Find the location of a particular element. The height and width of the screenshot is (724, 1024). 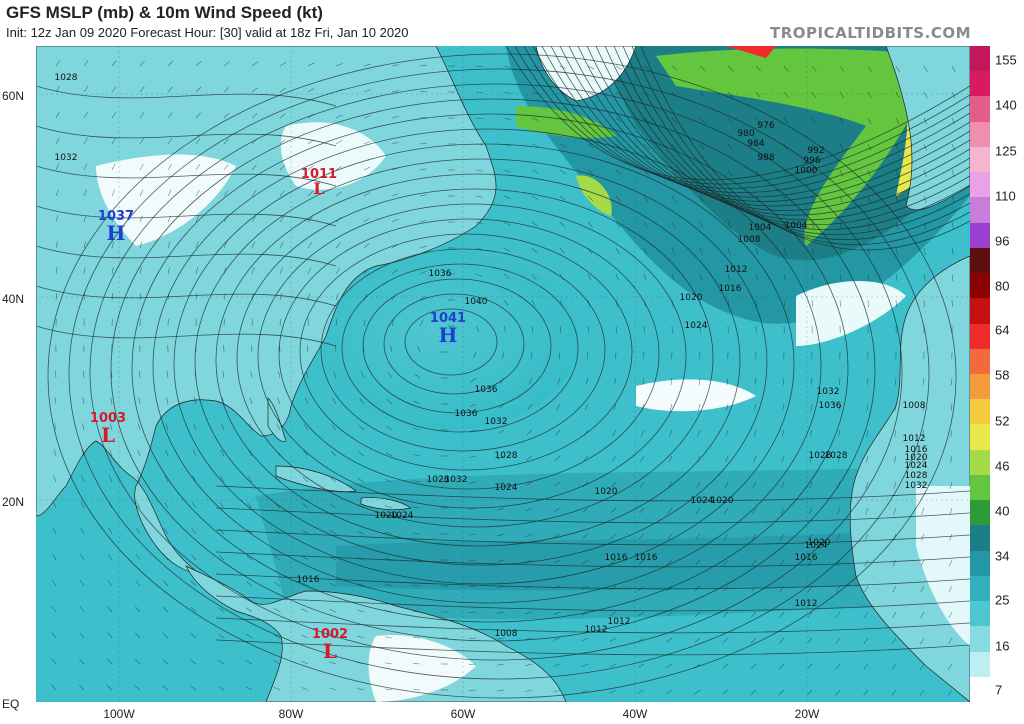

isobar-label: 996 is located at coordinates (812, 161).